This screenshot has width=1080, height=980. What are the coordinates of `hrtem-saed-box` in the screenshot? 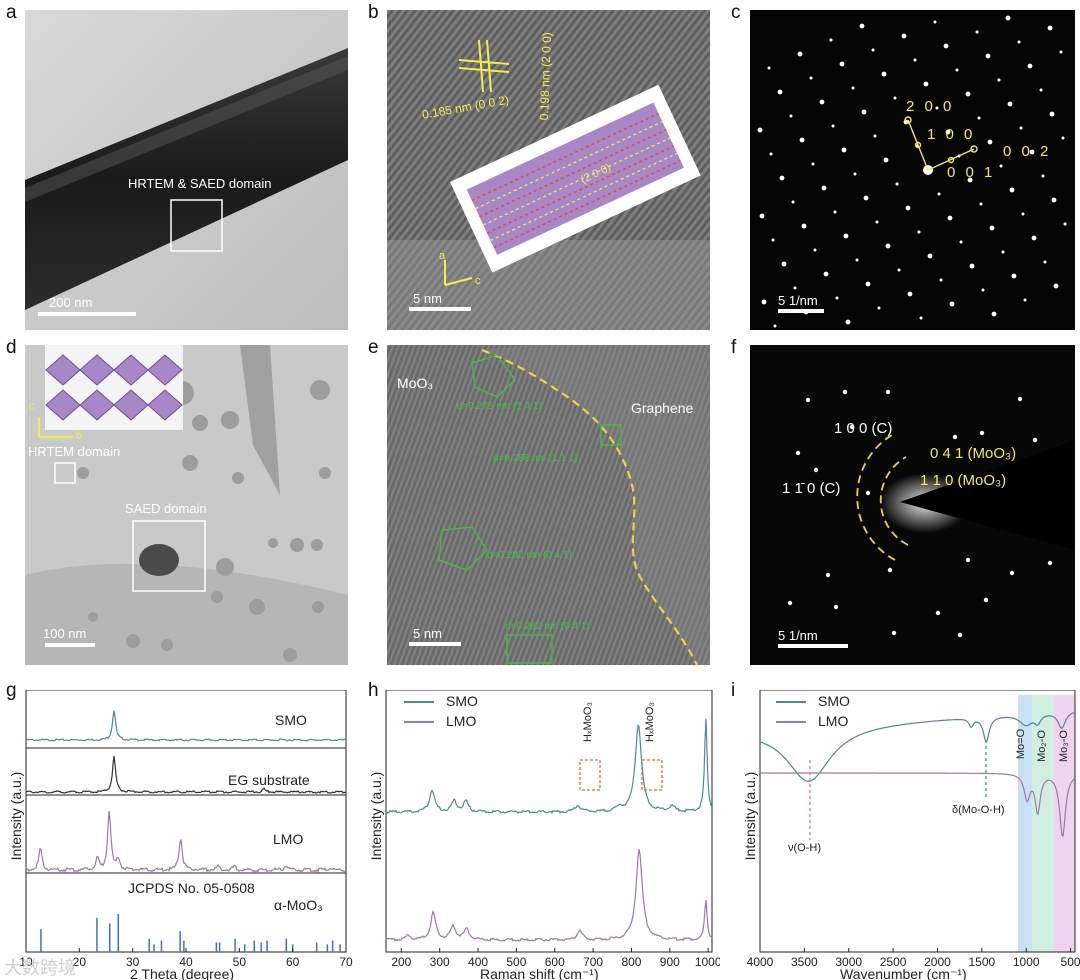 It's located at (196, 225).